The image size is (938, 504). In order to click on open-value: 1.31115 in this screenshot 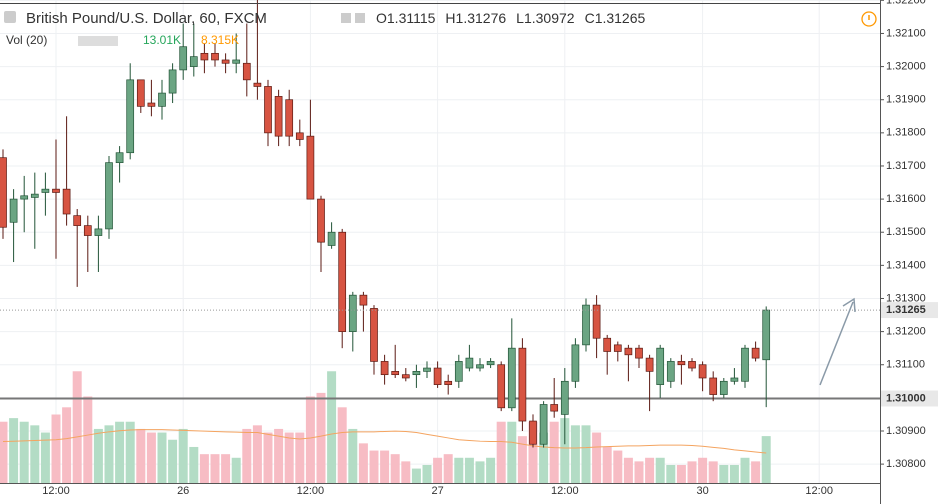, I will do `click(411, 18)`.